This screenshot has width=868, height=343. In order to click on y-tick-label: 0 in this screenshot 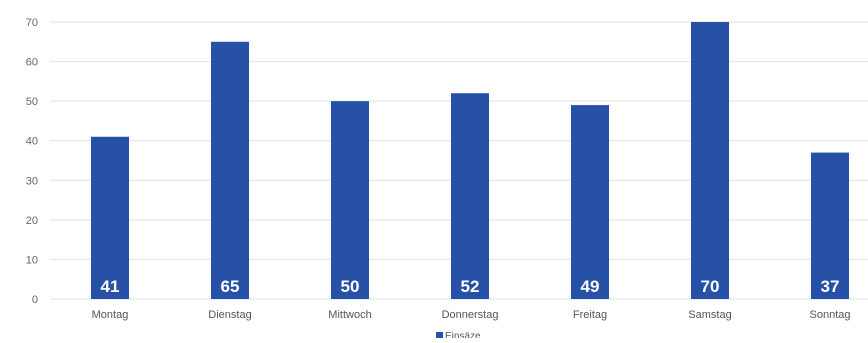, I will do `click(35, 300)`.